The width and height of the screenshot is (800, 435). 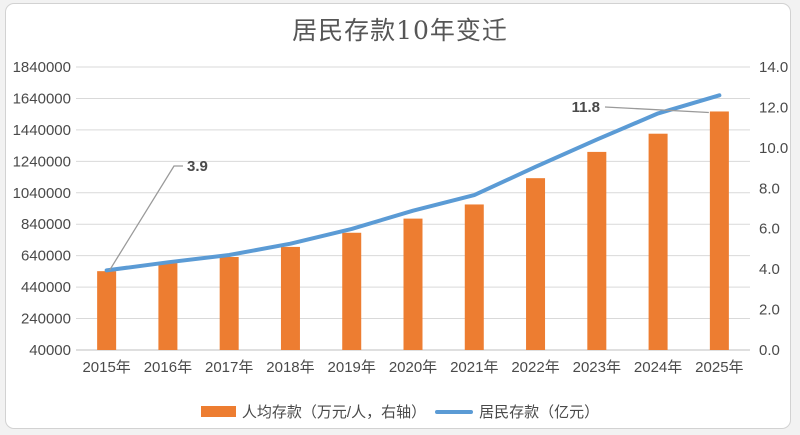 What do you see at coordinates (46, 287) in the screenshot?
I see `left-axis-tick-label: 440000` at bounding box center [46, 287].